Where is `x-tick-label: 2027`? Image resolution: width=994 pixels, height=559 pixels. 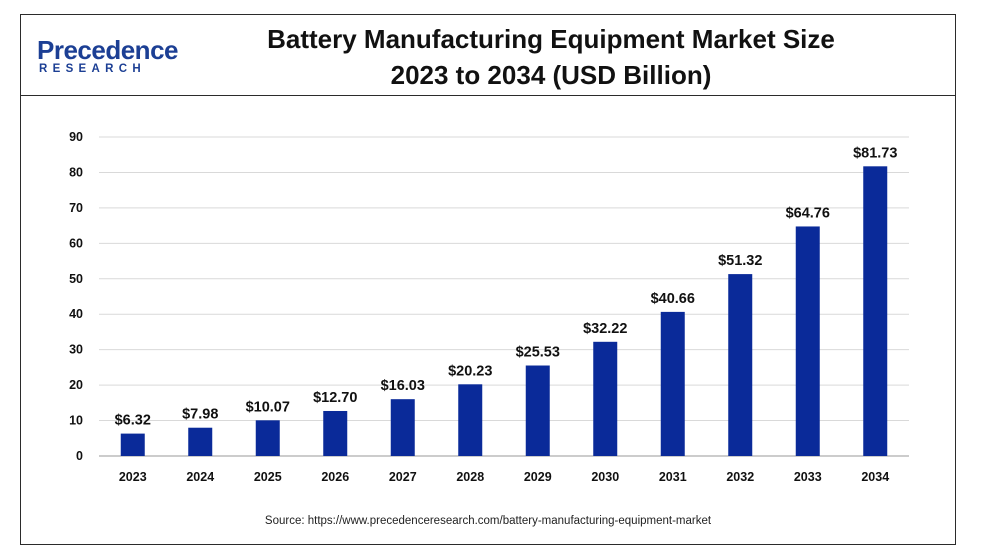
x-tick-label: 2027 is located at coordinates (403, 477).